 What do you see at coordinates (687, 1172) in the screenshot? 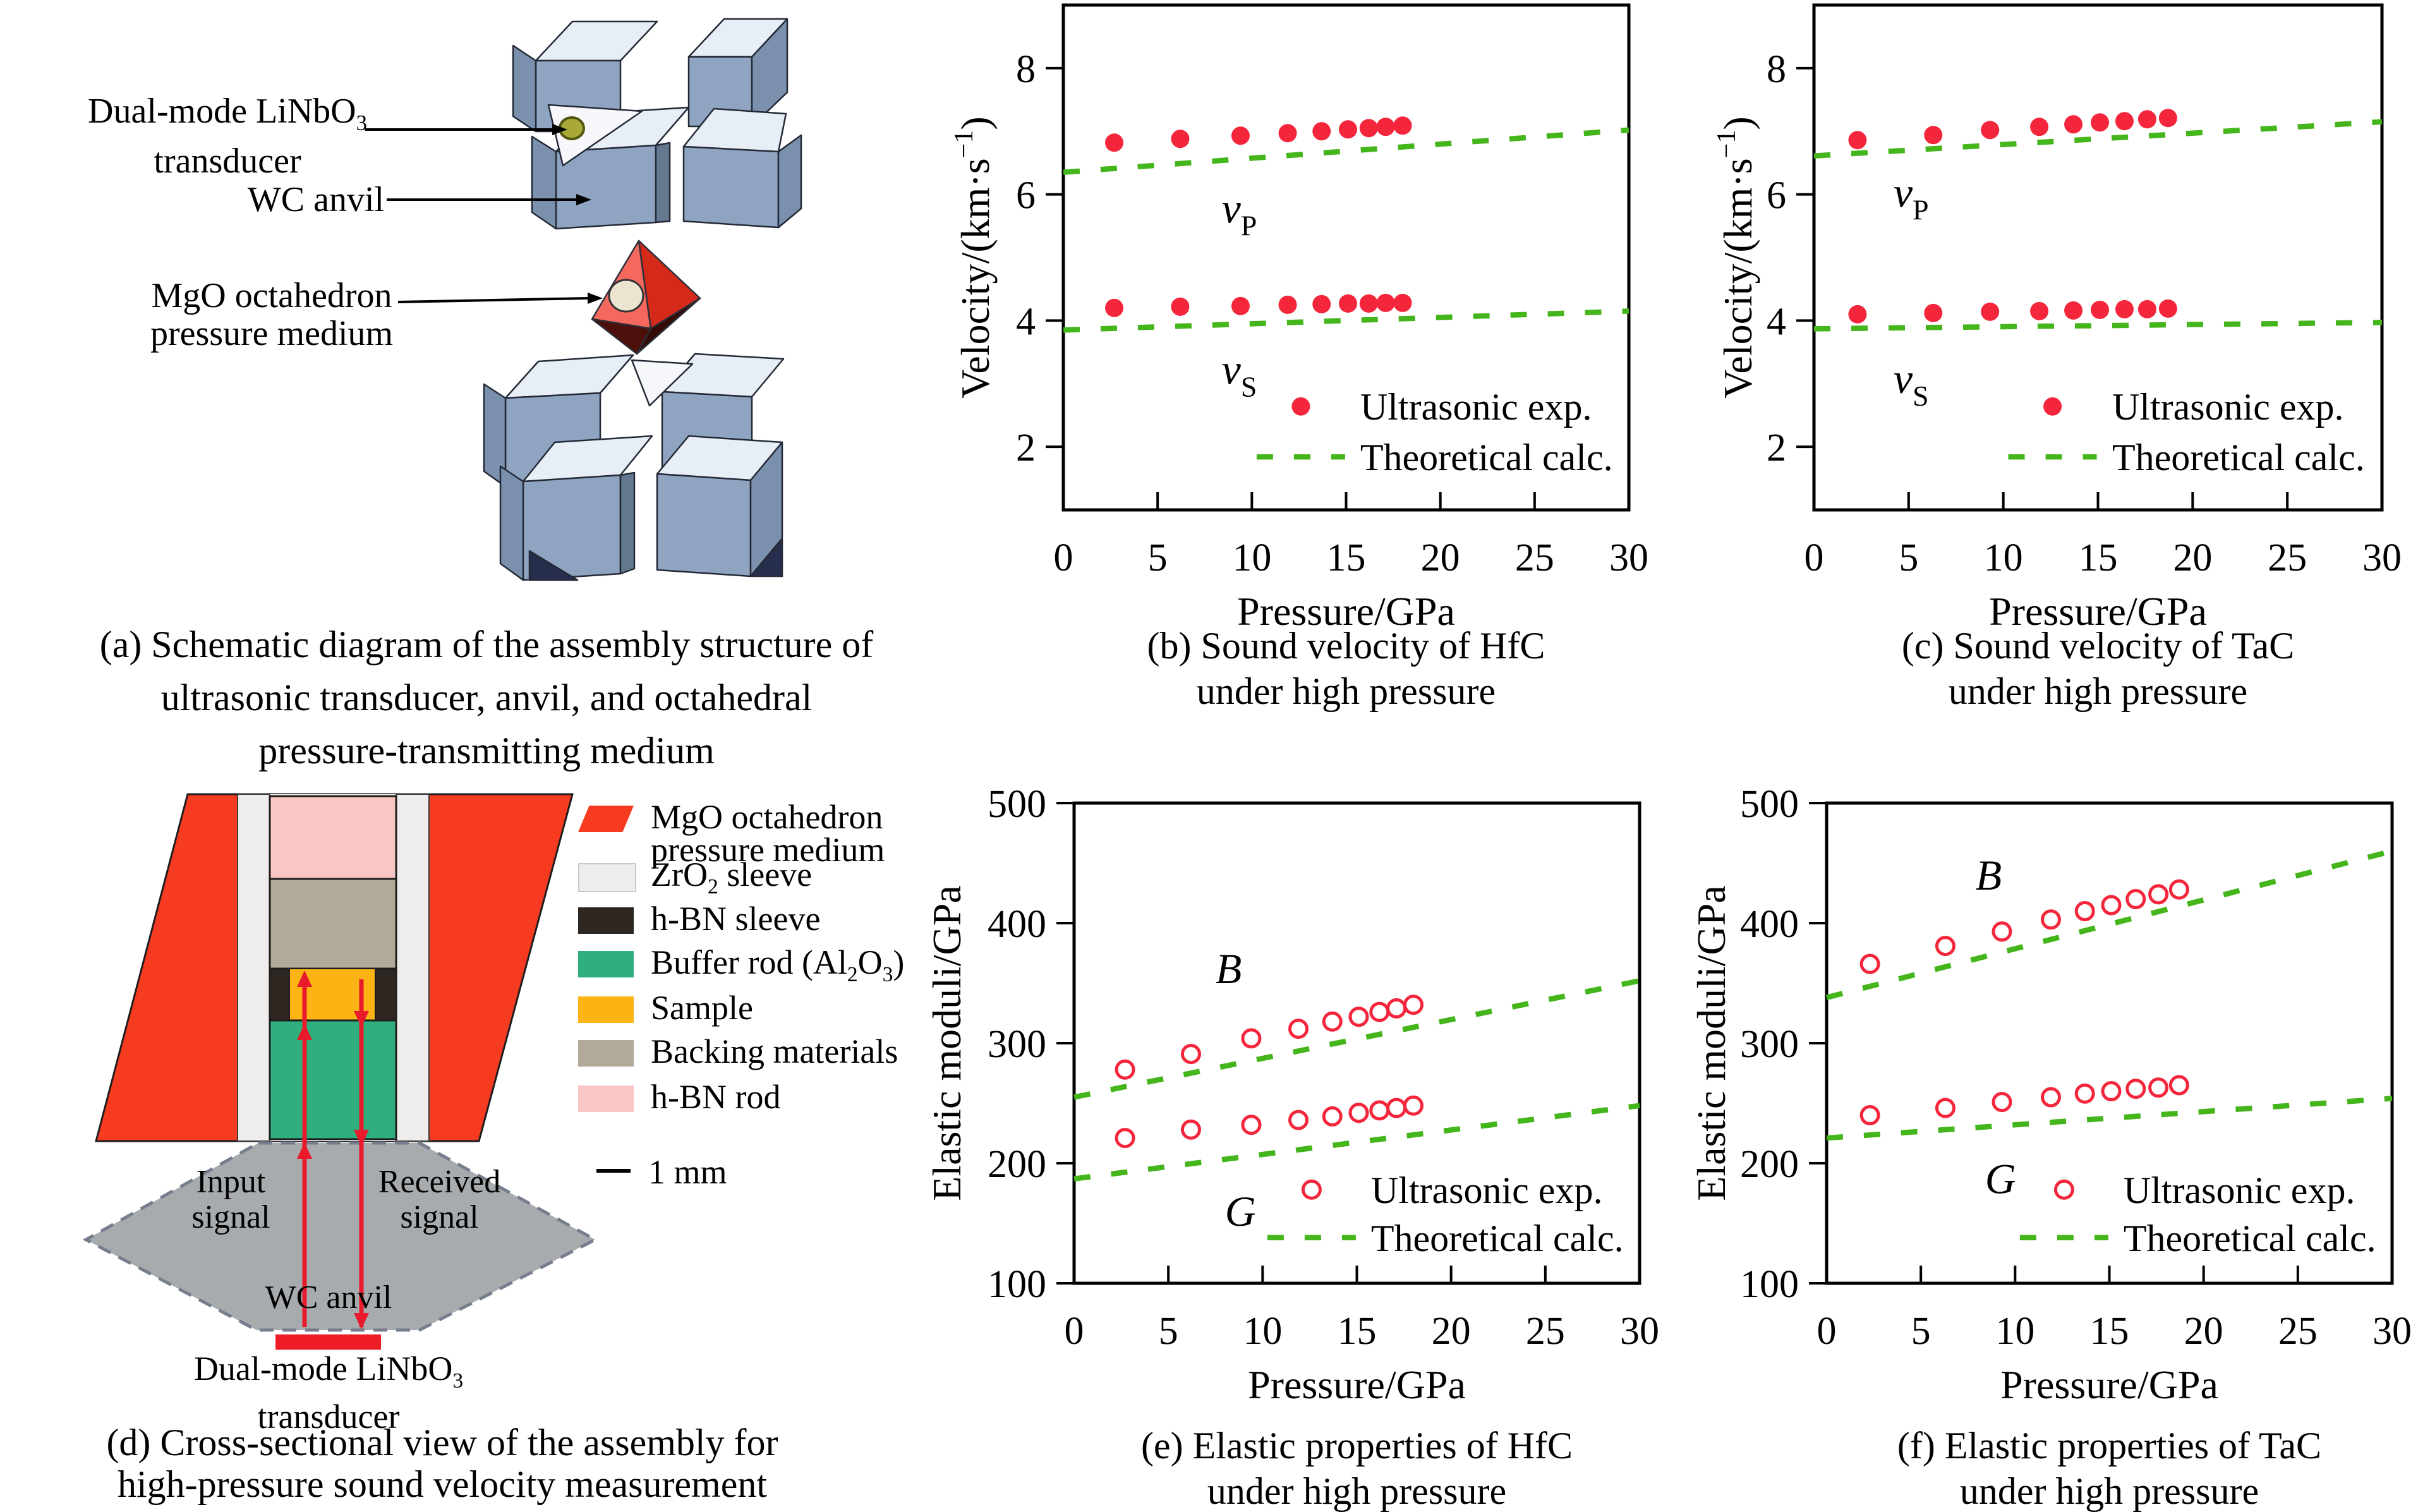
I see `scale-bar-label: 1 mm` at bounding box center [687, 1172].